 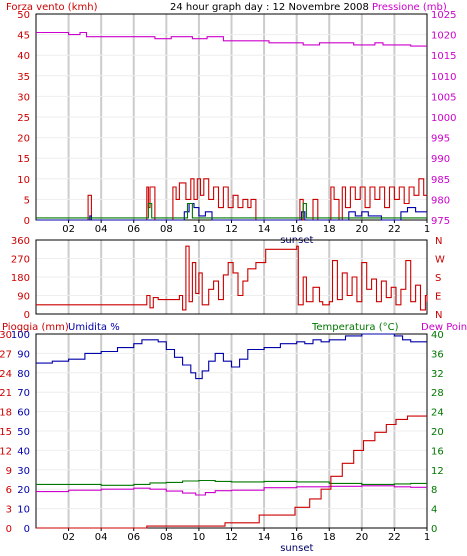 I want to click on panel-2-x-tick-label: 06, so click(x=133, y=537).